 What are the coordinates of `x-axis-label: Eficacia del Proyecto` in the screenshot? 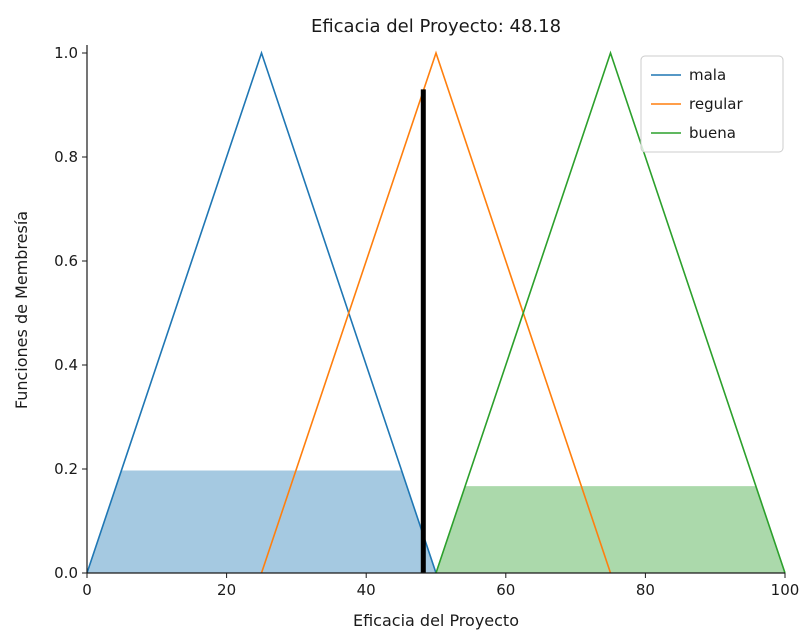 It's located at (436, 620).